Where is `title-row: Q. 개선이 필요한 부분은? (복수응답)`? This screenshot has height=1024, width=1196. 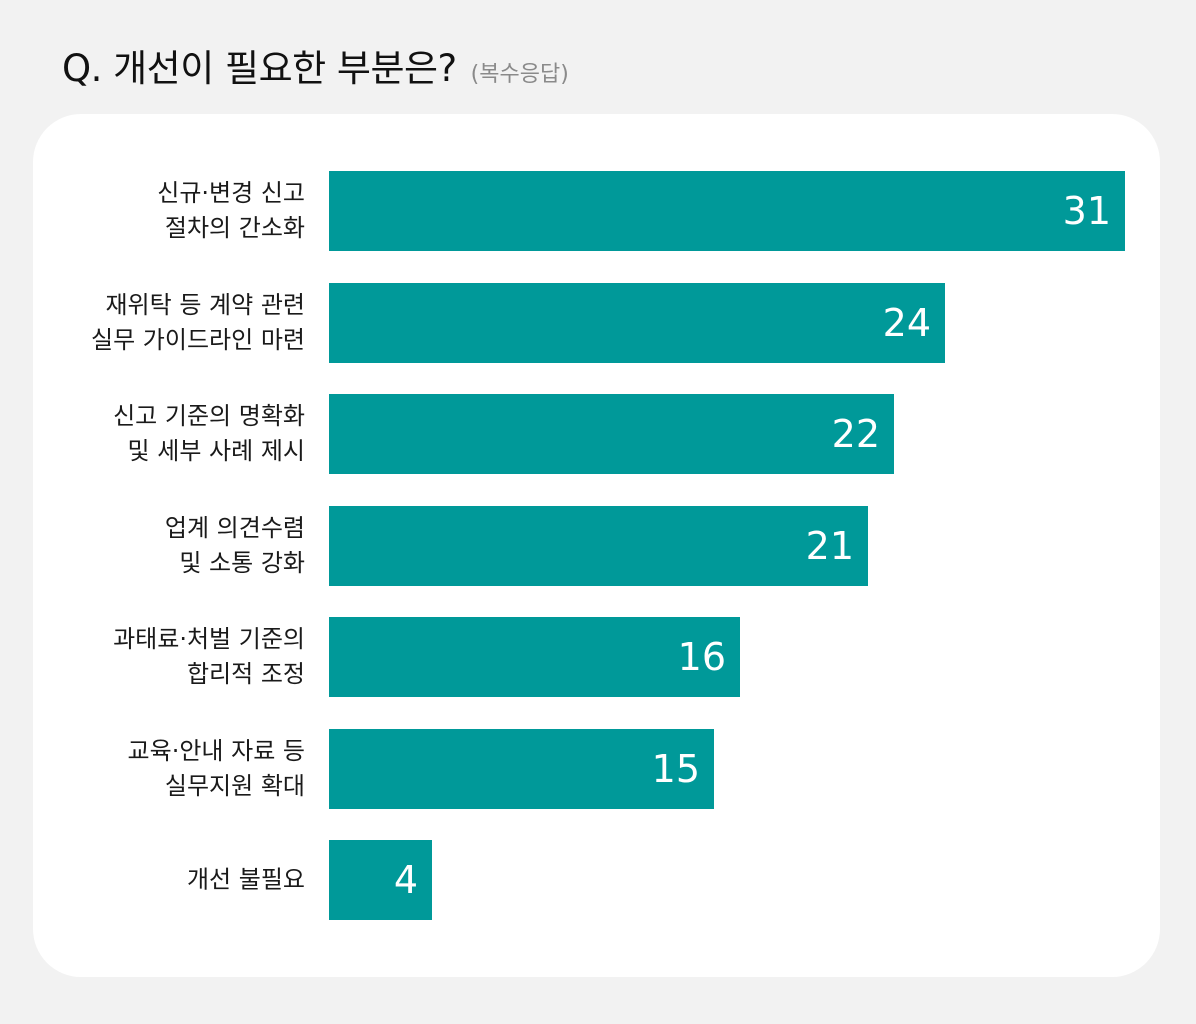
title-row: Q. 개선이 필요한 부분은? (복수응답) is located at coordinates (315, 65).